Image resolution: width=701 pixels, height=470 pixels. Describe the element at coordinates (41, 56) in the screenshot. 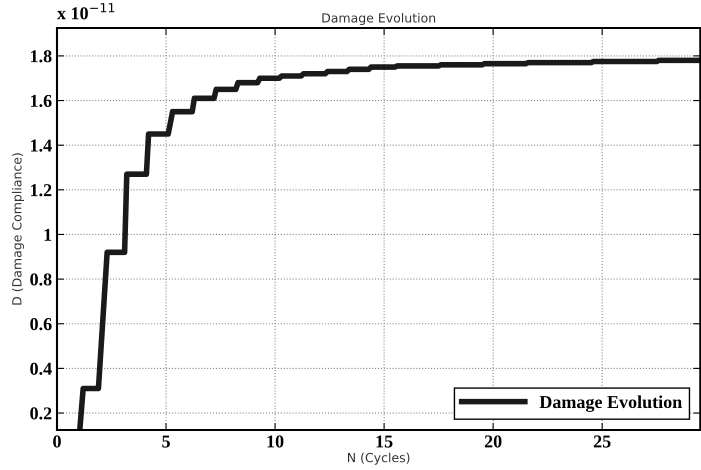

I see `y-tick-label: 1.8` at that location.